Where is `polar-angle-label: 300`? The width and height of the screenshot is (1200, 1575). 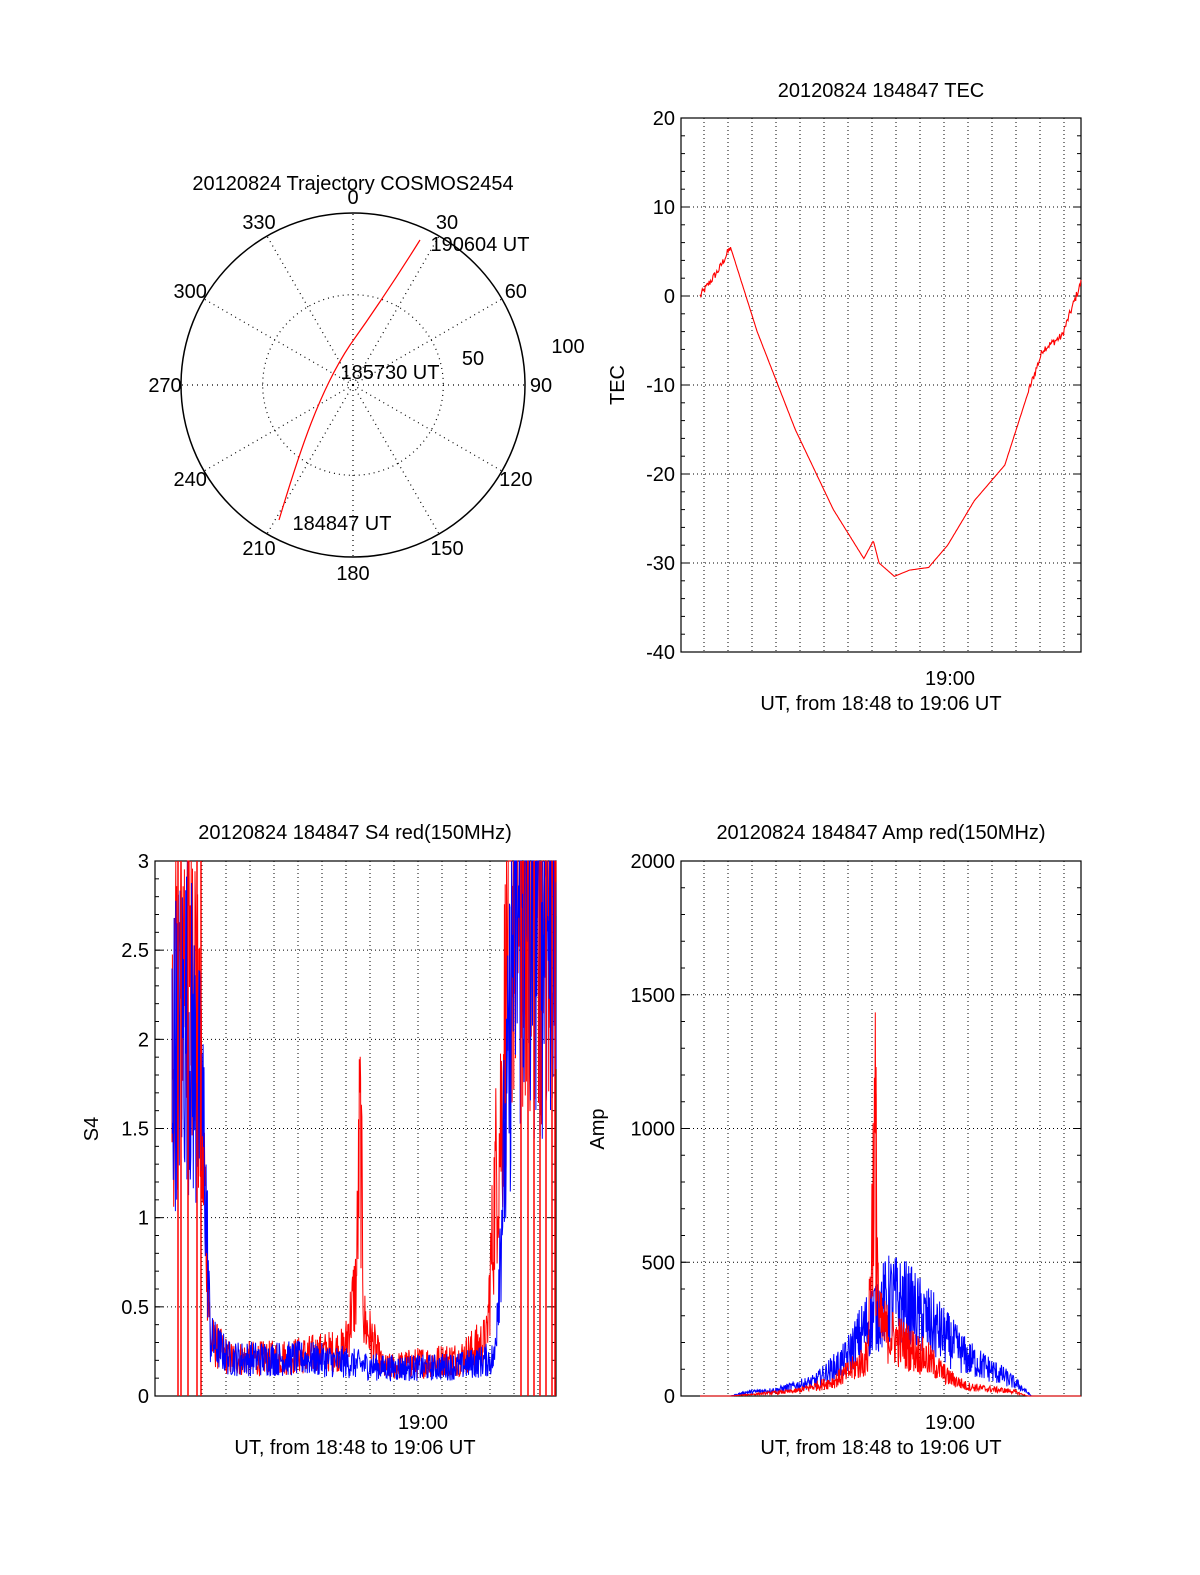 polar-angle-label: 300 is located at coordinates (189, 292).